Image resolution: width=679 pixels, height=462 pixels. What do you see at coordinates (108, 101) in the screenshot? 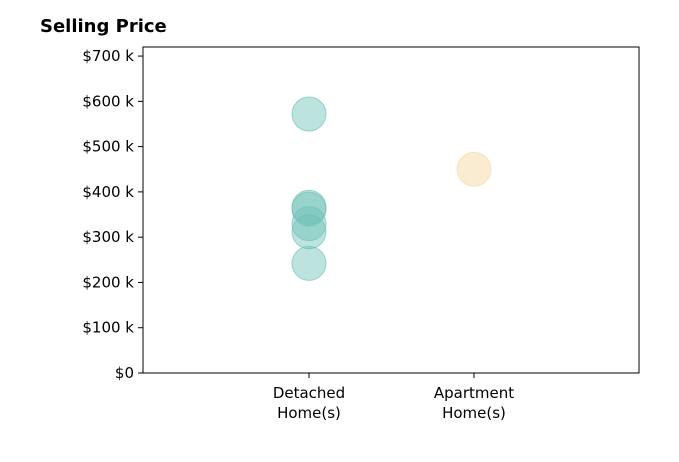
I see `y-tick-label: $600 k` at bounding box center [108, 101].